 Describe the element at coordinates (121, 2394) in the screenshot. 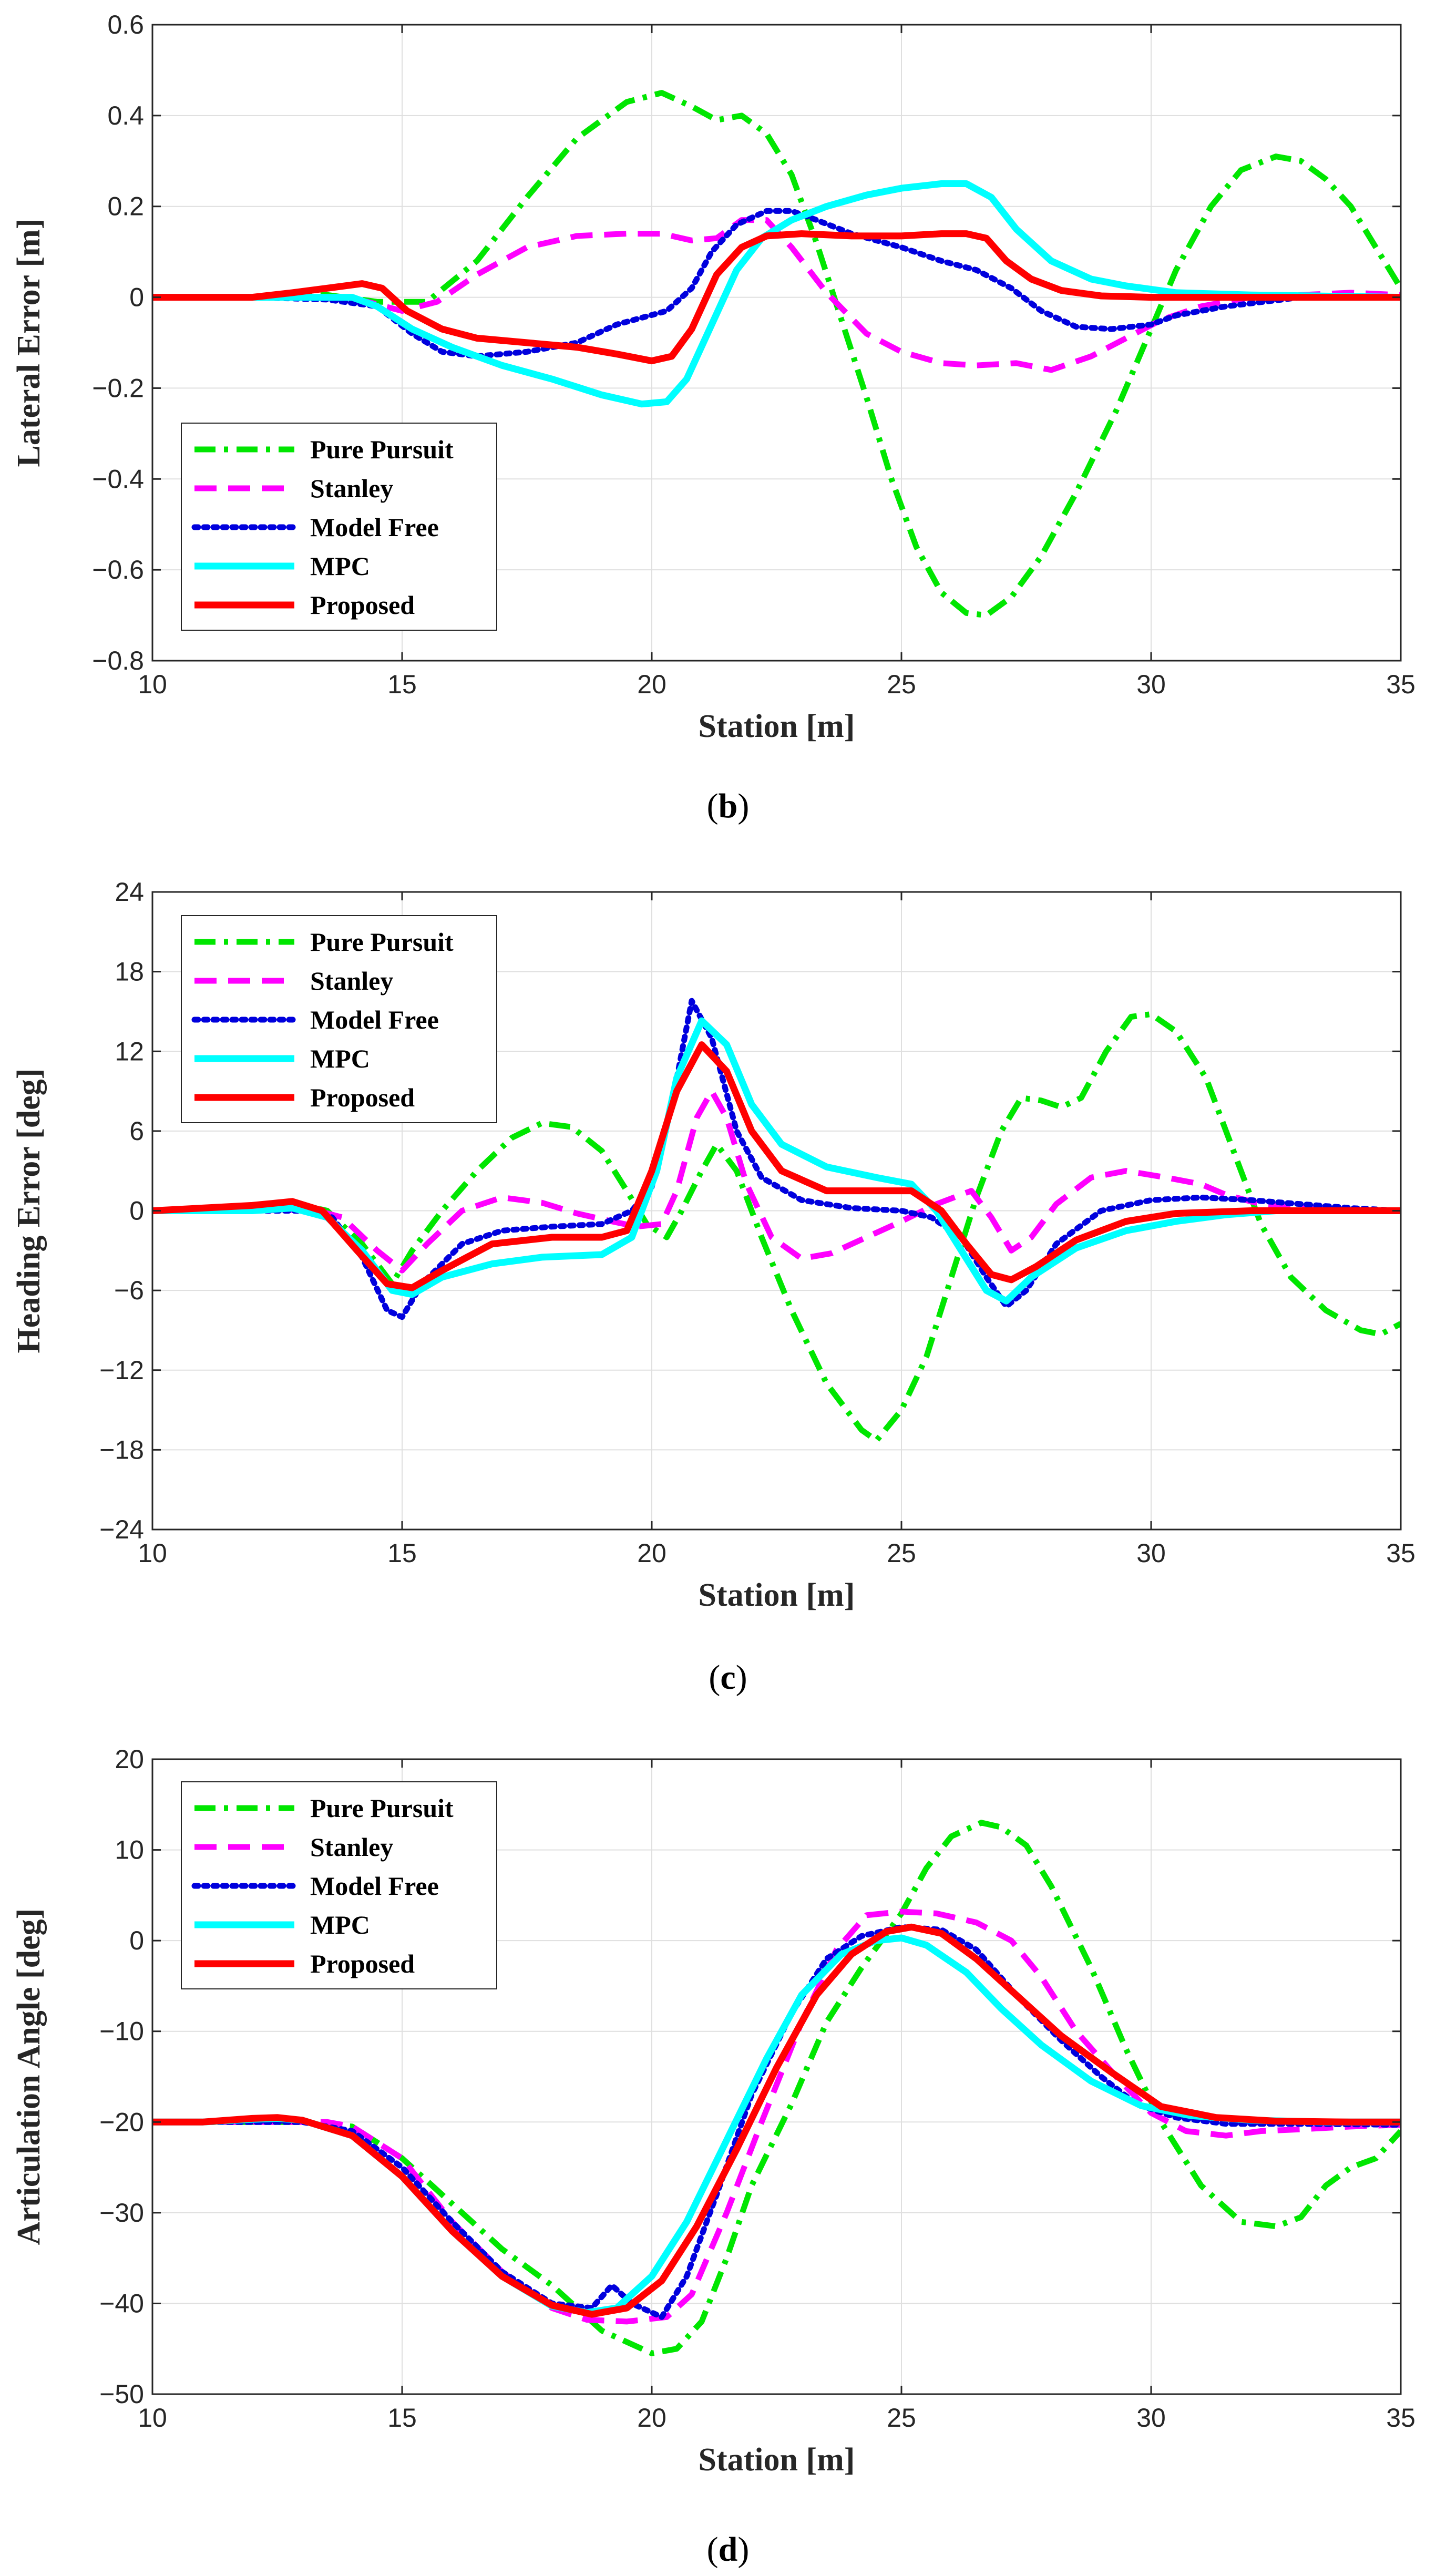

I see `y-tick-label: −50` at that location.